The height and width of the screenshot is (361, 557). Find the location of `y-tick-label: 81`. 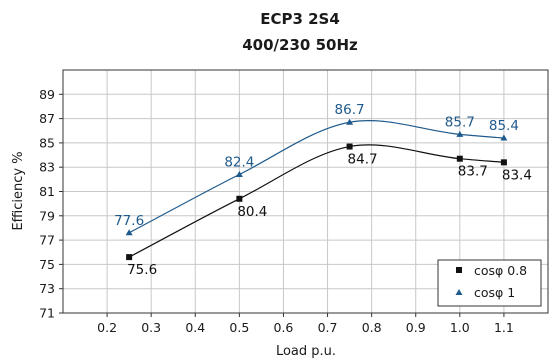

y-tick-label: 81 is located at coordinates (47, 191).